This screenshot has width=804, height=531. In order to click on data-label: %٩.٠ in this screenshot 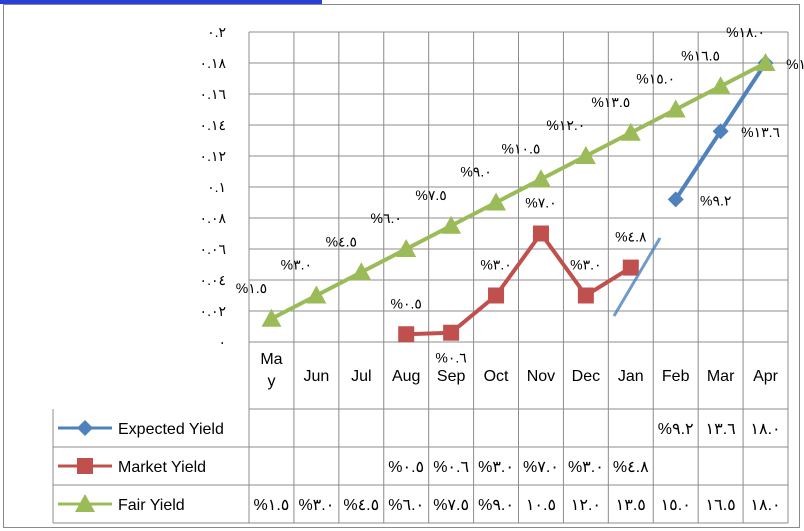, I will do `click(475, 172)`.